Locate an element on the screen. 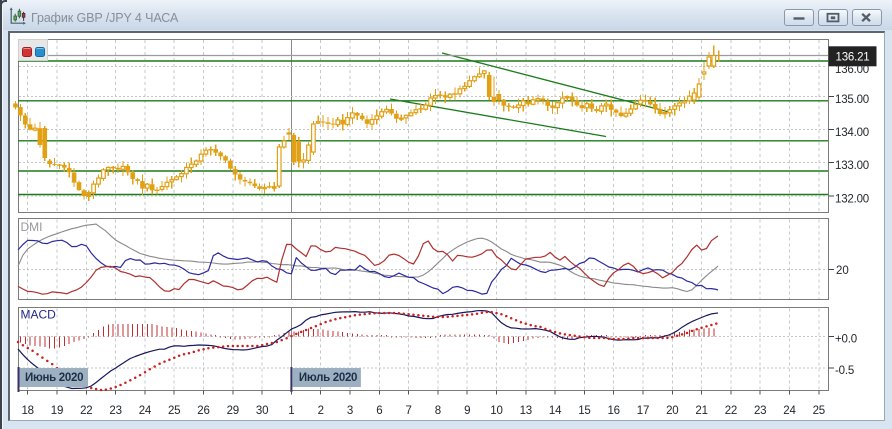 Image resolution: width=892 pixels, height=429 pixels. svg-text: 18 is located at coordinates (27, 411).